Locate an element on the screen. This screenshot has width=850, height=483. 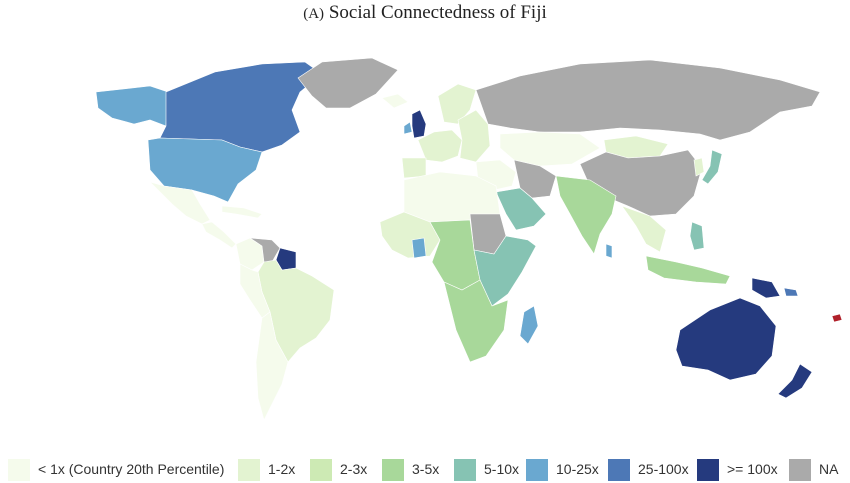
region-indonesia is located at coordinates (688, 270).